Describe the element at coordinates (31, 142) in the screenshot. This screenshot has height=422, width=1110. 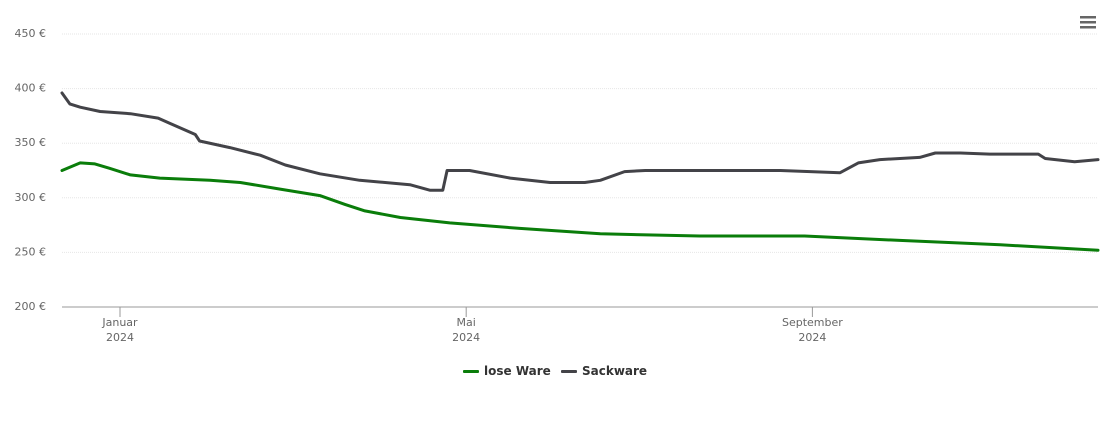
I see `y-tick-label: 350 €` at that location.